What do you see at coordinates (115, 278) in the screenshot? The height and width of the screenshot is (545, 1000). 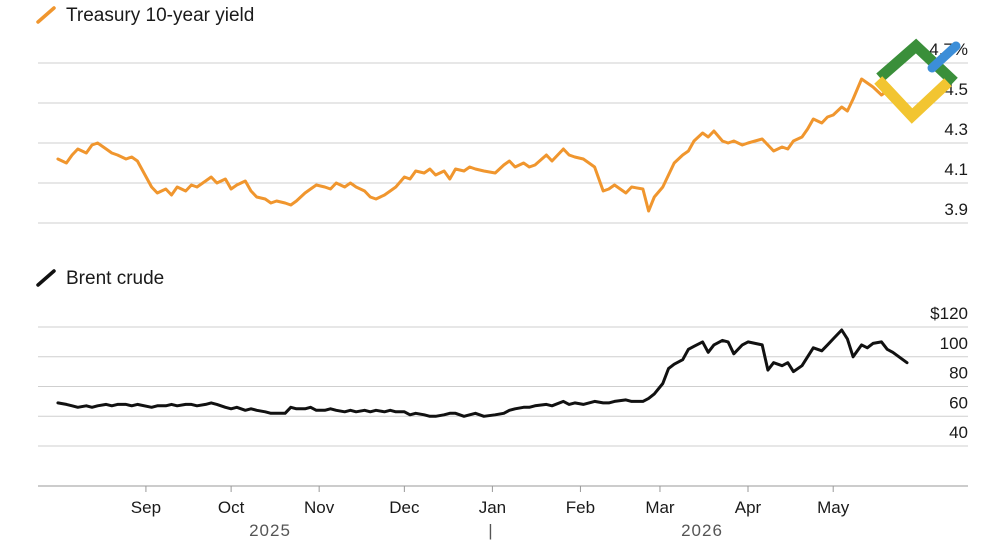 I see `brent-legend: Brent crude` at bounding box center [115, 278].